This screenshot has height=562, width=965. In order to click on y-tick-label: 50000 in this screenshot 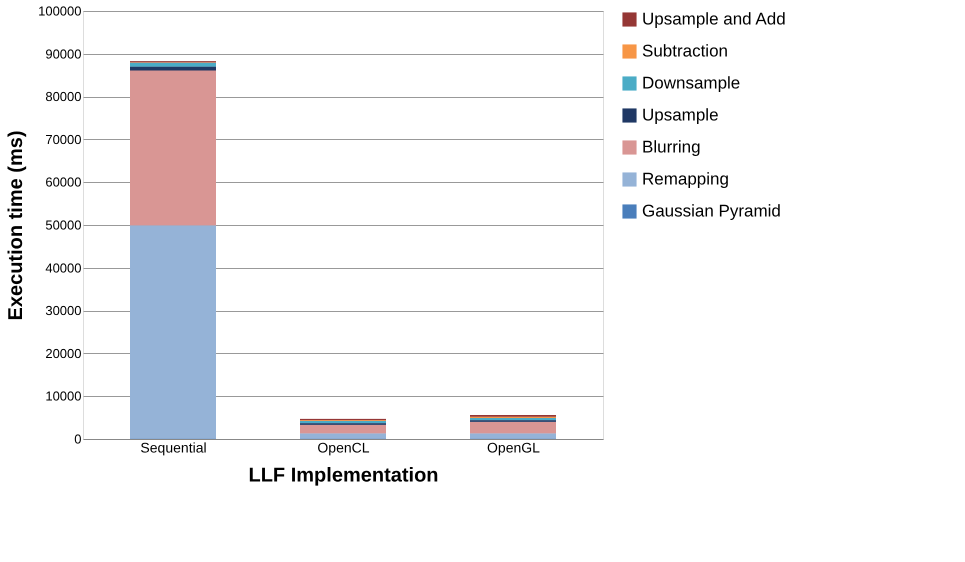, I will do `click(63, 225)`.